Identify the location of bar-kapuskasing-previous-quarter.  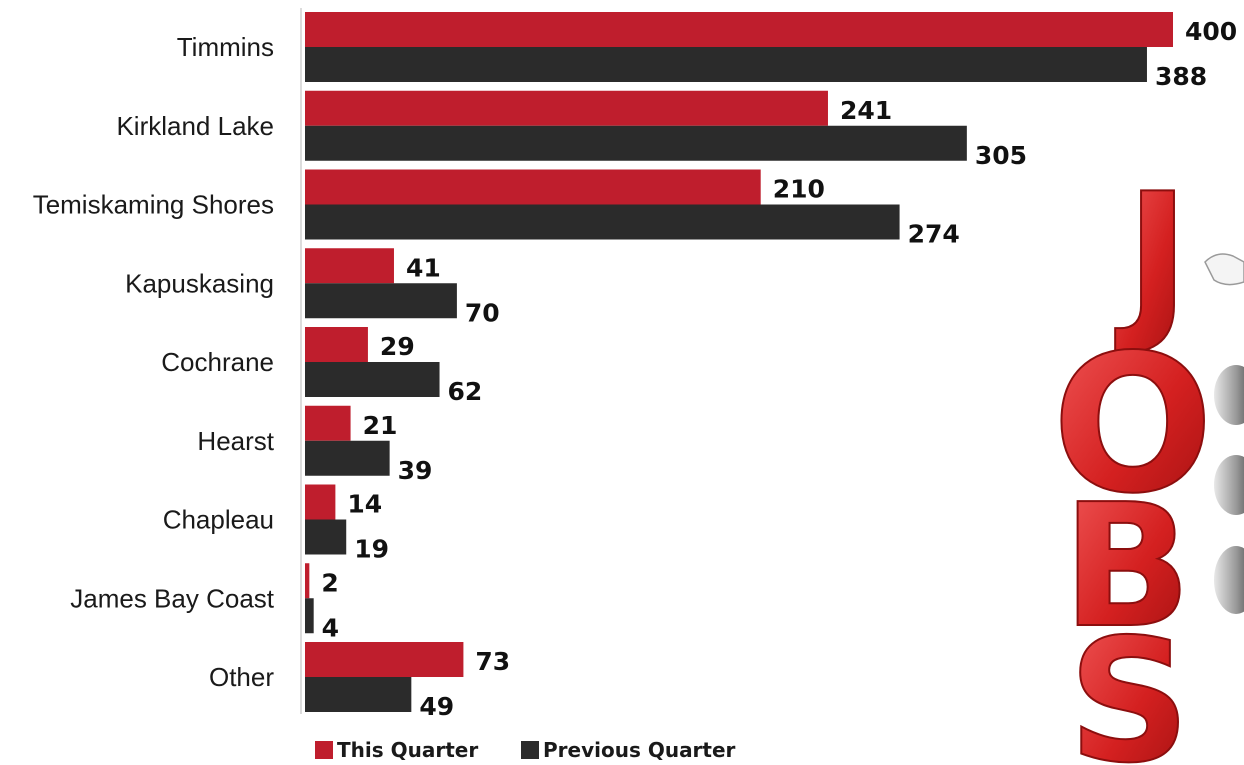
(381, 301).